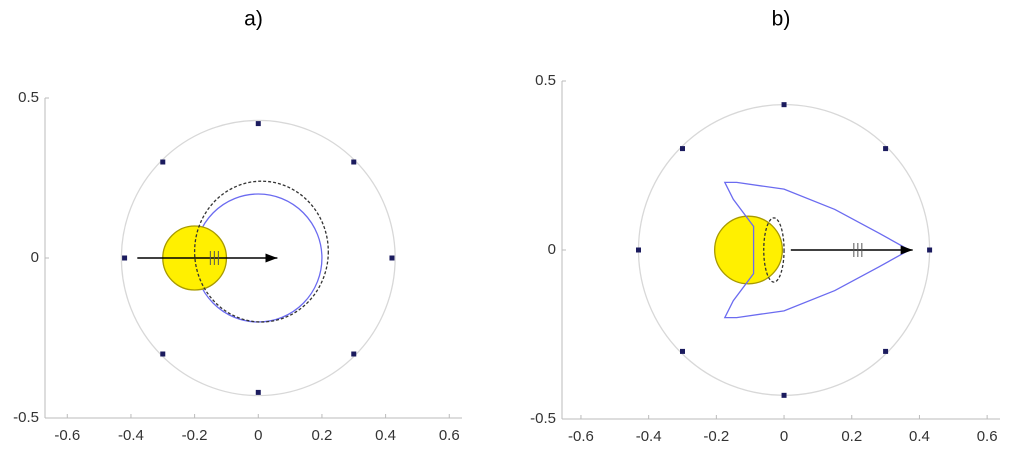 This screenshot has height=465, width=1024. What do you see at coordinates (781, 19) in the screenshot?
I see `chart-title: b)` at bounding box center [781, 19].